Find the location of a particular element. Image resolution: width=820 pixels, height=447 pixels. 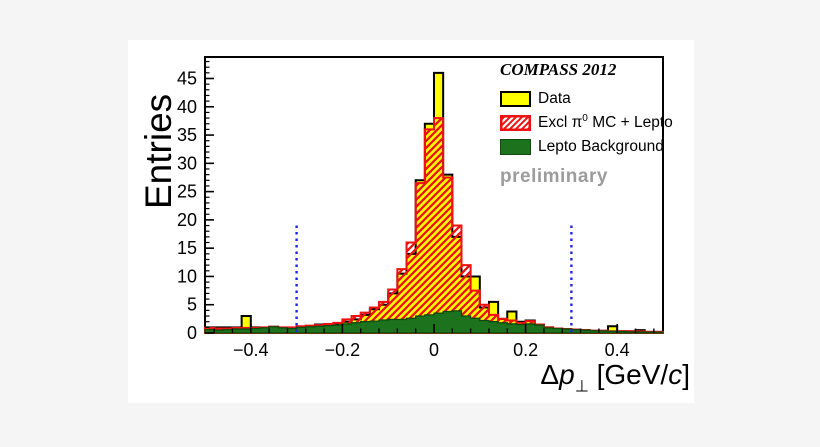

x-axis-title: Δp⊥ [GeV/c] is located at coordinates (592, 377).